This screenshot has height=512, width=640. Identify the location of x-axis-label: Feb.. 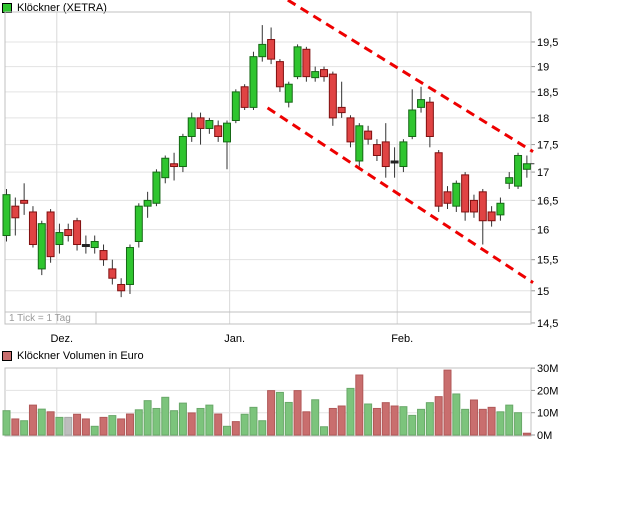
(402, 339).